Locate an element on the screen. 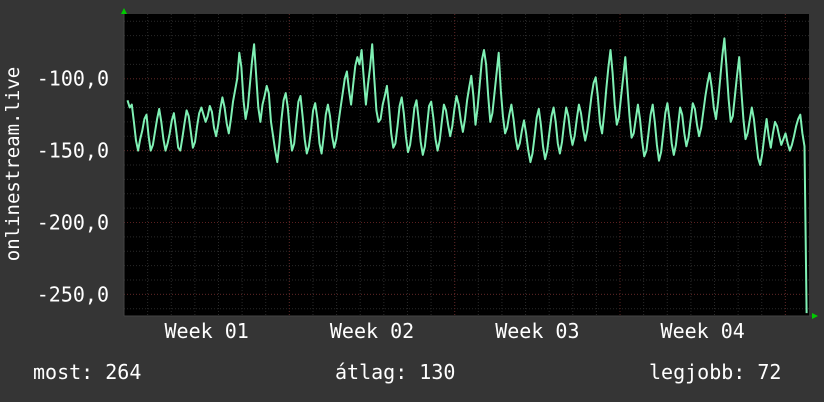 The image size is (824, 402). y-axis-arrow-icon is located at coordinates (124, 11).